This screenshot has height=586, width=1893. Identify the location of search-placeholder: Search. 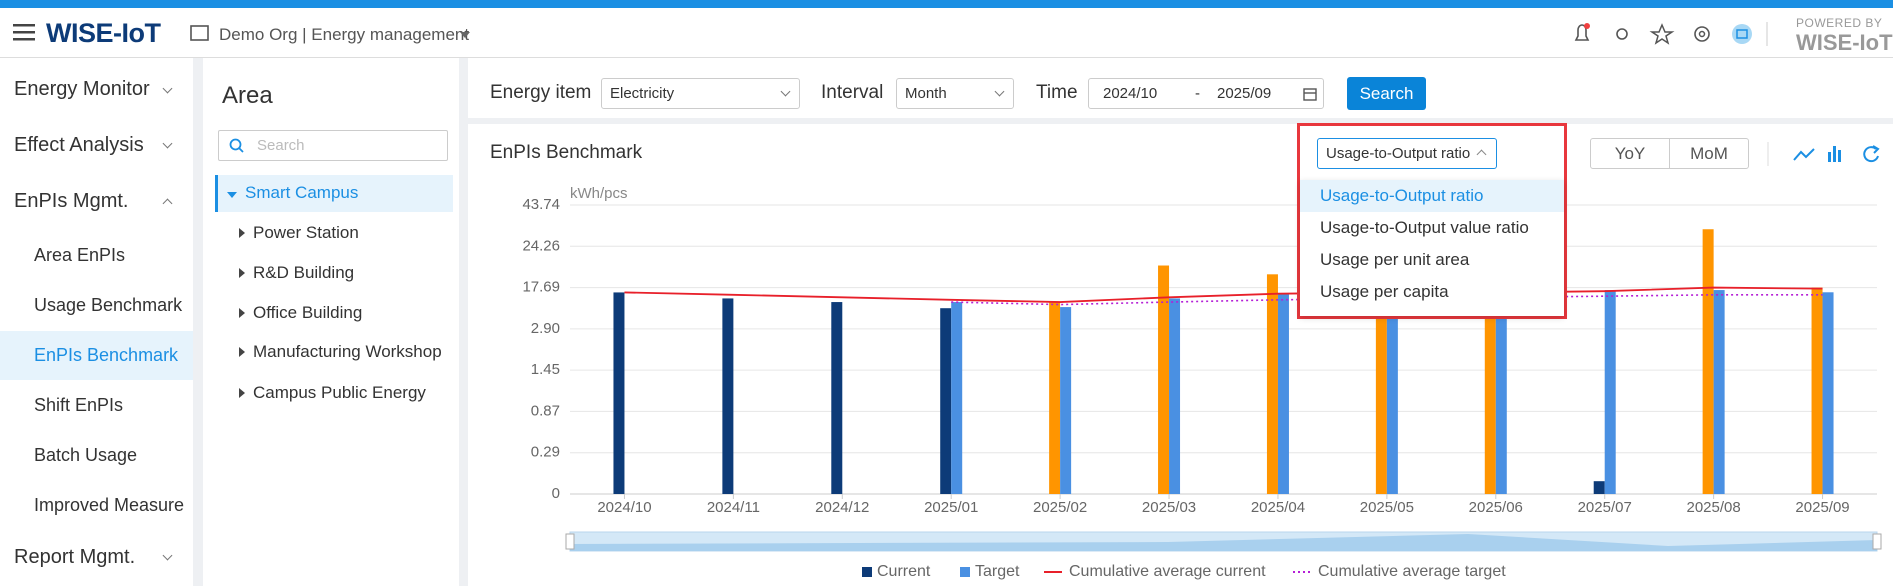
(281, 145).